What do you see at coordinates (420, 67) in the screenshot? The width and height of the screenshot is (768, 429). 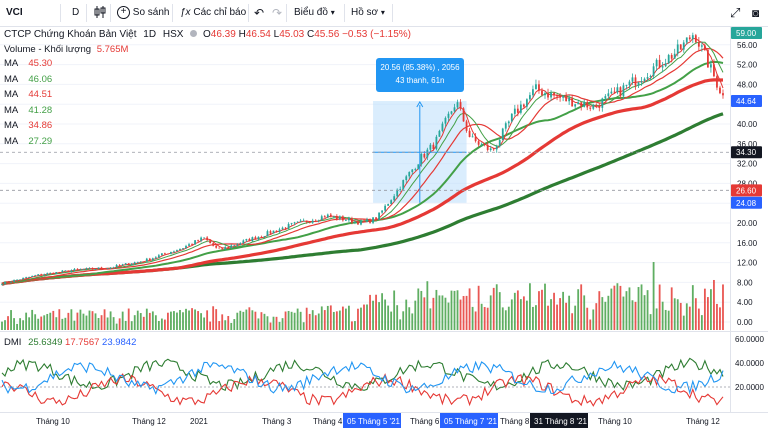 I see `measure-line1: 20.56 (85.38%) , 2056` at bounding box center [420, 67].